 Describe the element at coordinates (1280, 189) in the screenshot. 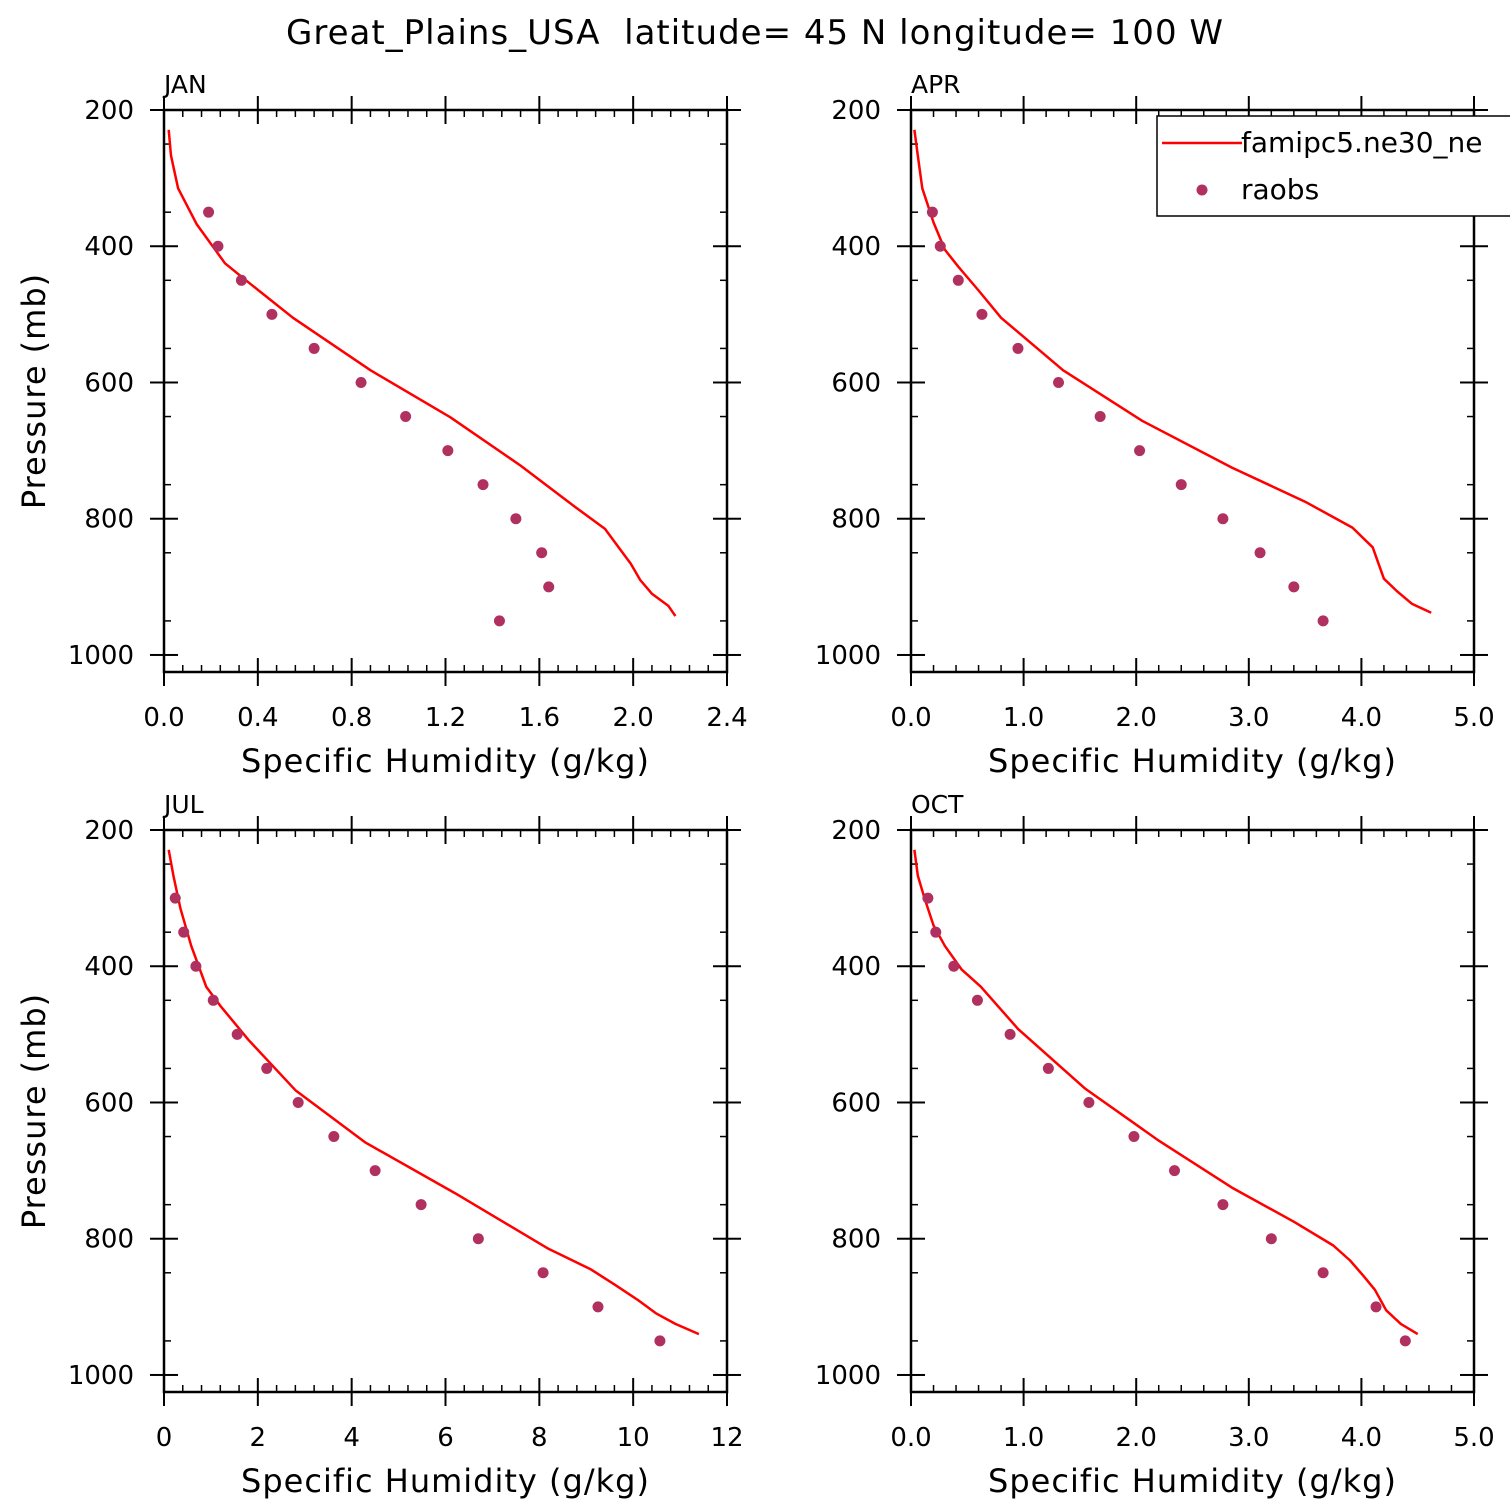

I see `legend-obs-label: raobs` at that location.